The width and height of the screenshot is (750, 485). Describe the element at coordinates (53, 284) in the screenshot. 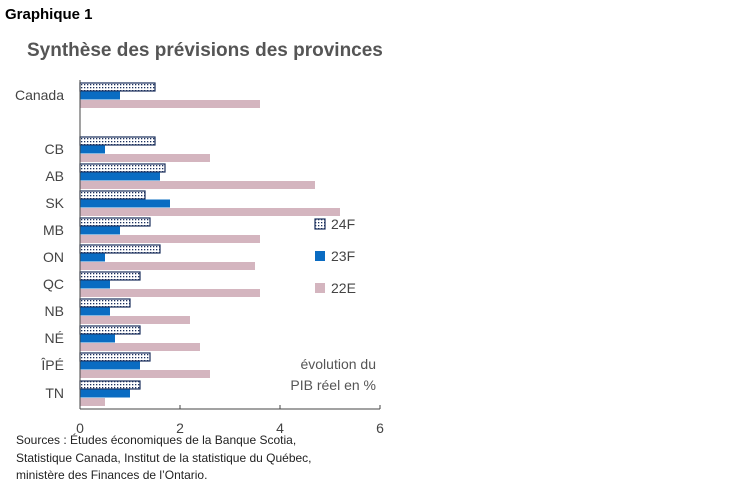

I see `category-label: QC` at that location.